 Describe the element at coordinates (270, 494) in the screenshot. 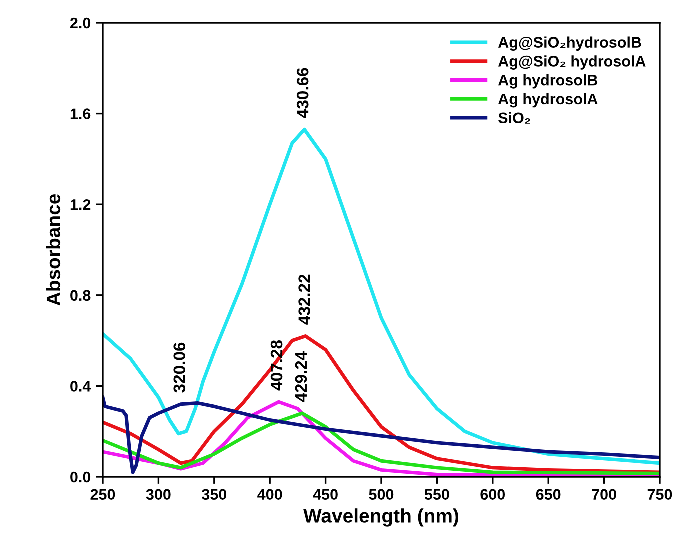

I see `x-tick-label: 400` at that location.